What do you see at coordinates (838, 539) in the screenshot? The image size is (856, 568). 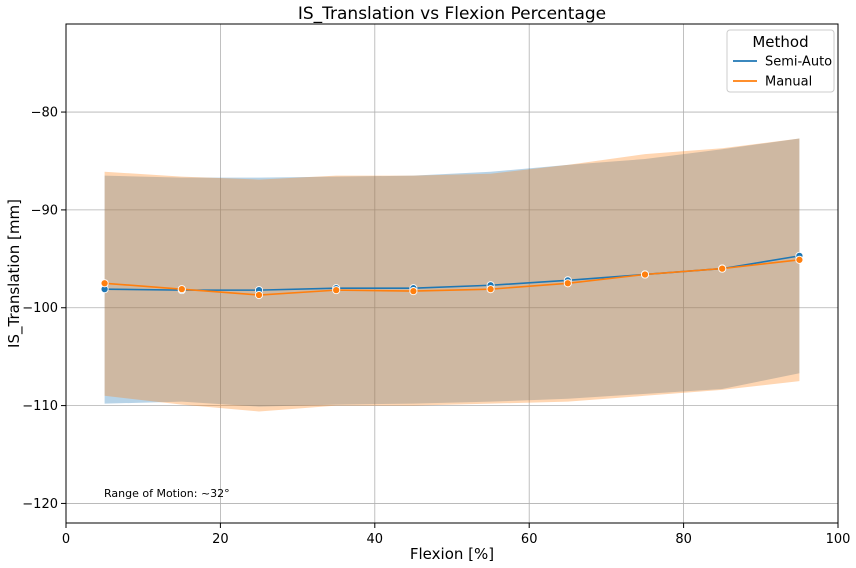 I see `x-tick-label: 100` at bounding box center [838, 539].